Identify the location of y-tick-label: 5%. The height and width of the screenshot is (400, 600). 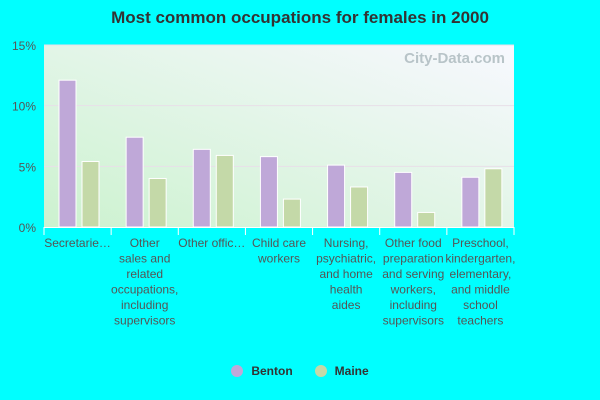
(28, 167).